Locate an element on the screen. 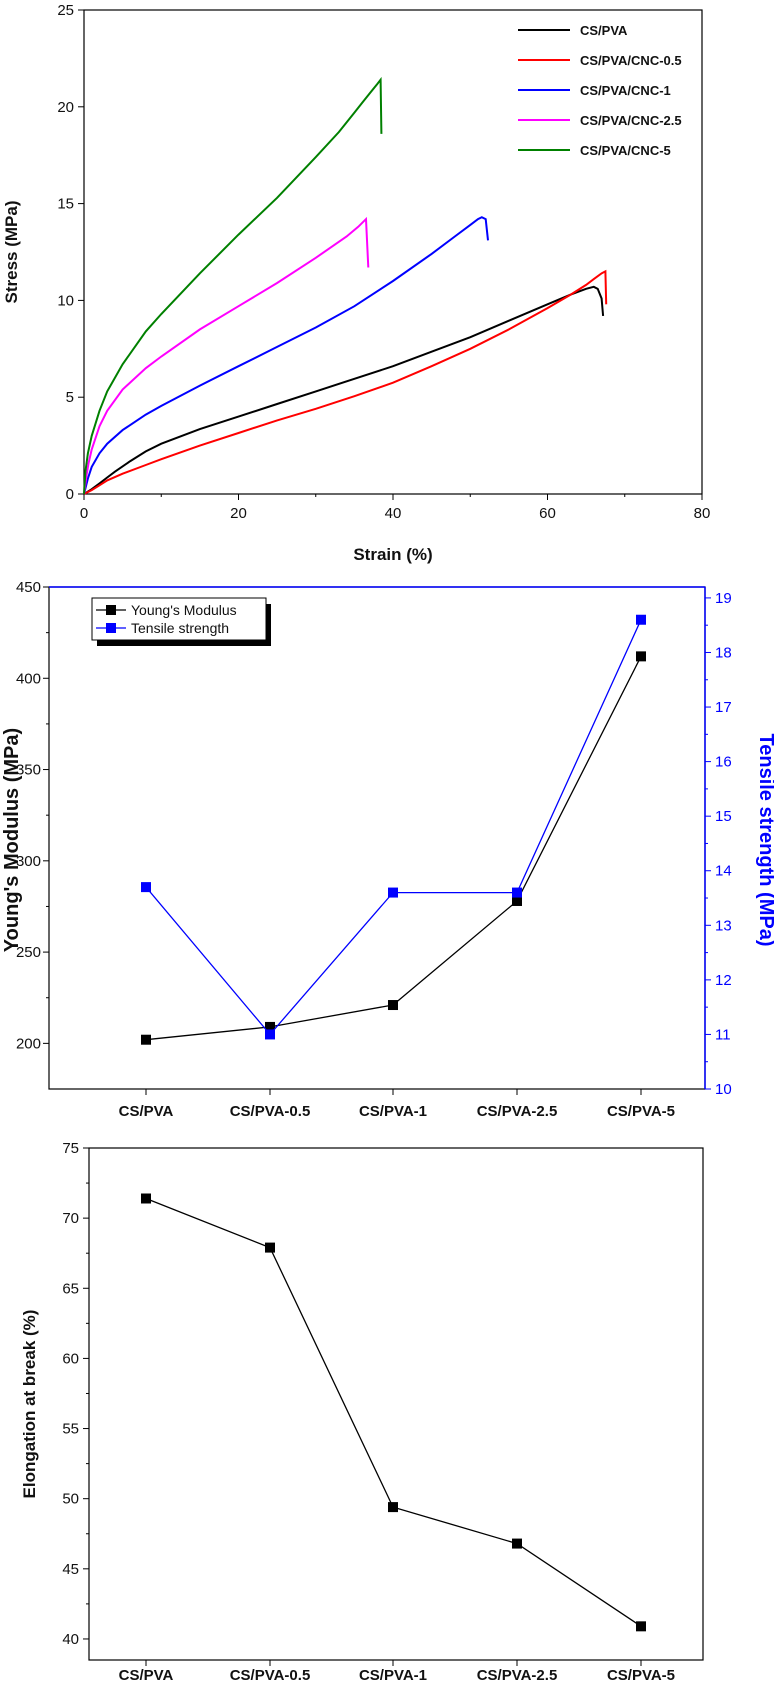 The height and width of the screenshot is (1682, 774). c1-y-tick-label-20: 20 is located at coordinates (65, 107).